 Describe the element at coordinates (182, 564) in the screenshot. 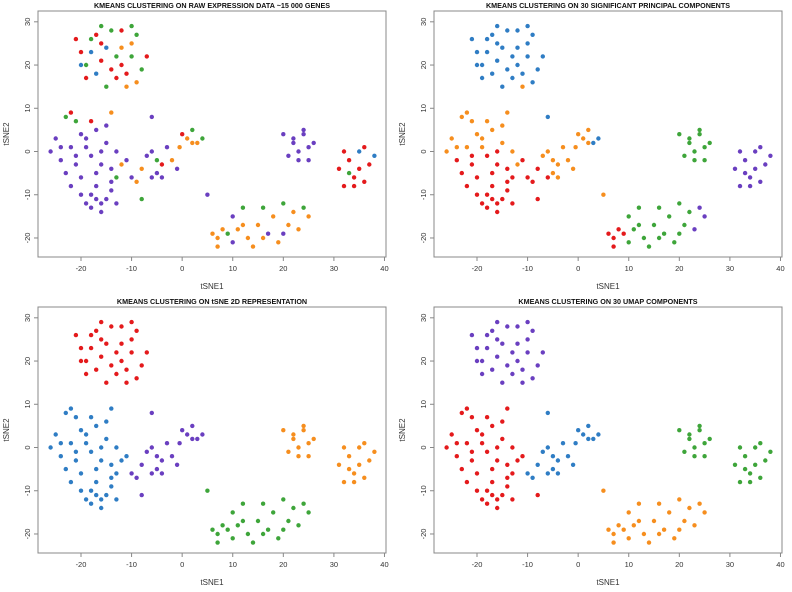

I see `x-tick-label: 0` at that location.